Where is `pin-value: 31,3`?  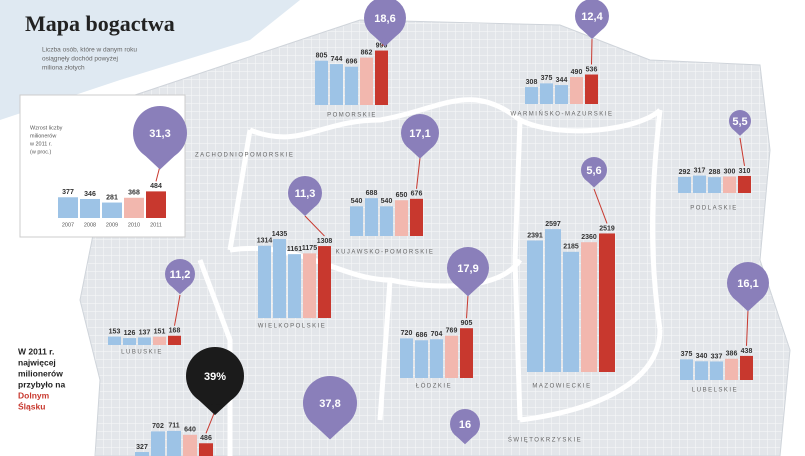
pin-value: 31,3 is located at coordinates (159, 134).